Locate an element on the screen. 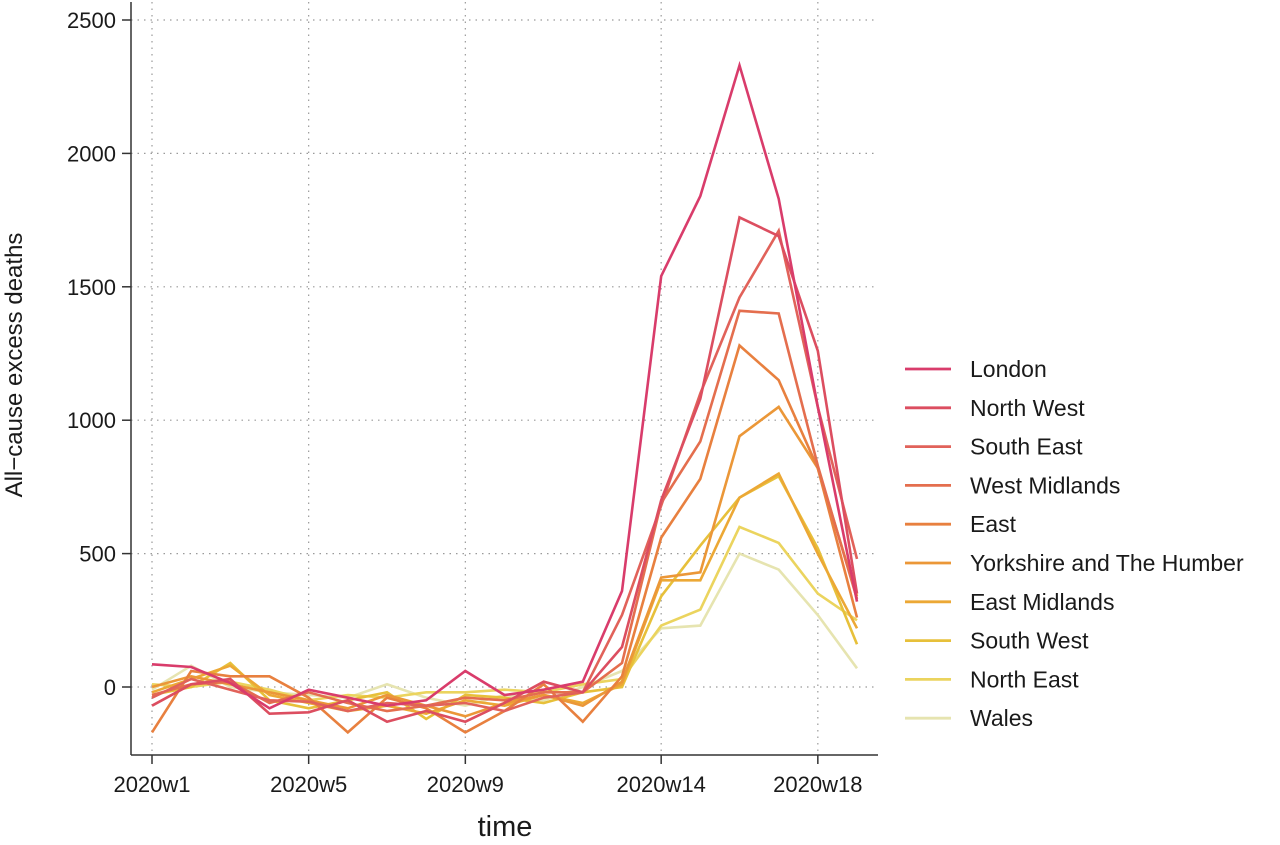  x-tick-label: 2020w14 is located at coordinates (661, 784).